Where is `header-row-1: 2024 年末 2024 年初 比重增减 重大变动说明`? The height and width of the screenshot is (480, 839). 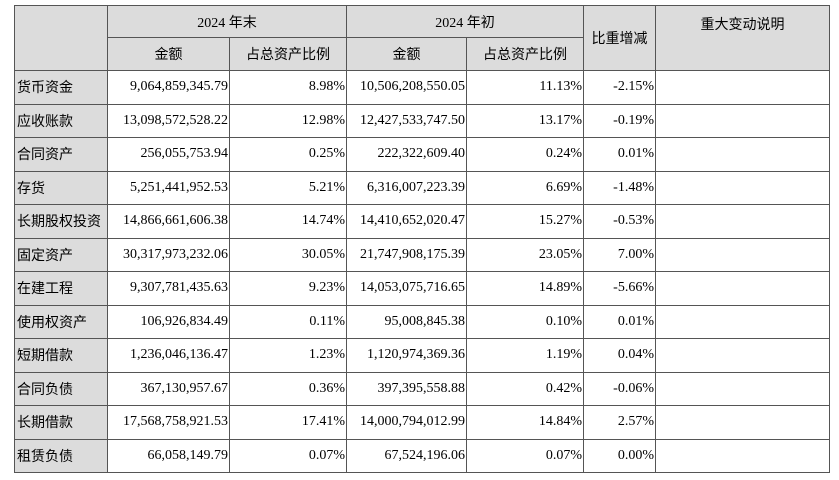 header-row-1: 2024 年末 2024 年初 比重增减 重大变动说明 is located at coordinates (422, 38).